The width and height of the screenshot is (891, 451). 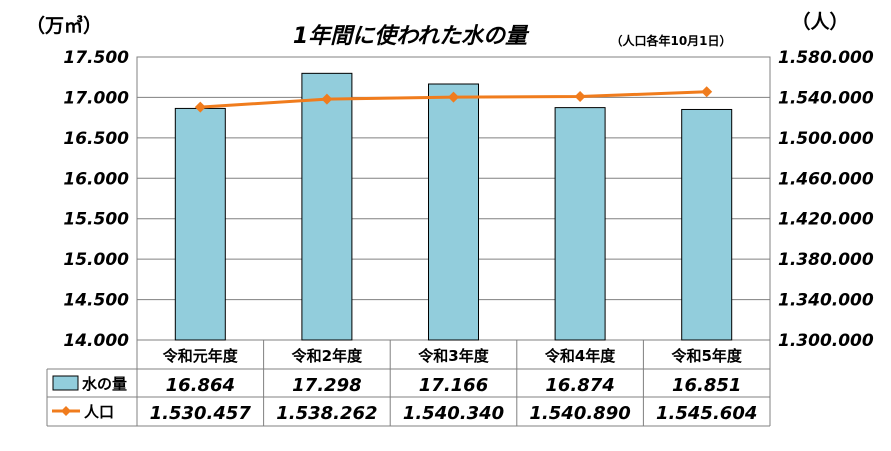 What do you see at coordinates (326, 385) in the screenshot?
I see `water-value-cell: 17.298` at bounding box center [326, 385].